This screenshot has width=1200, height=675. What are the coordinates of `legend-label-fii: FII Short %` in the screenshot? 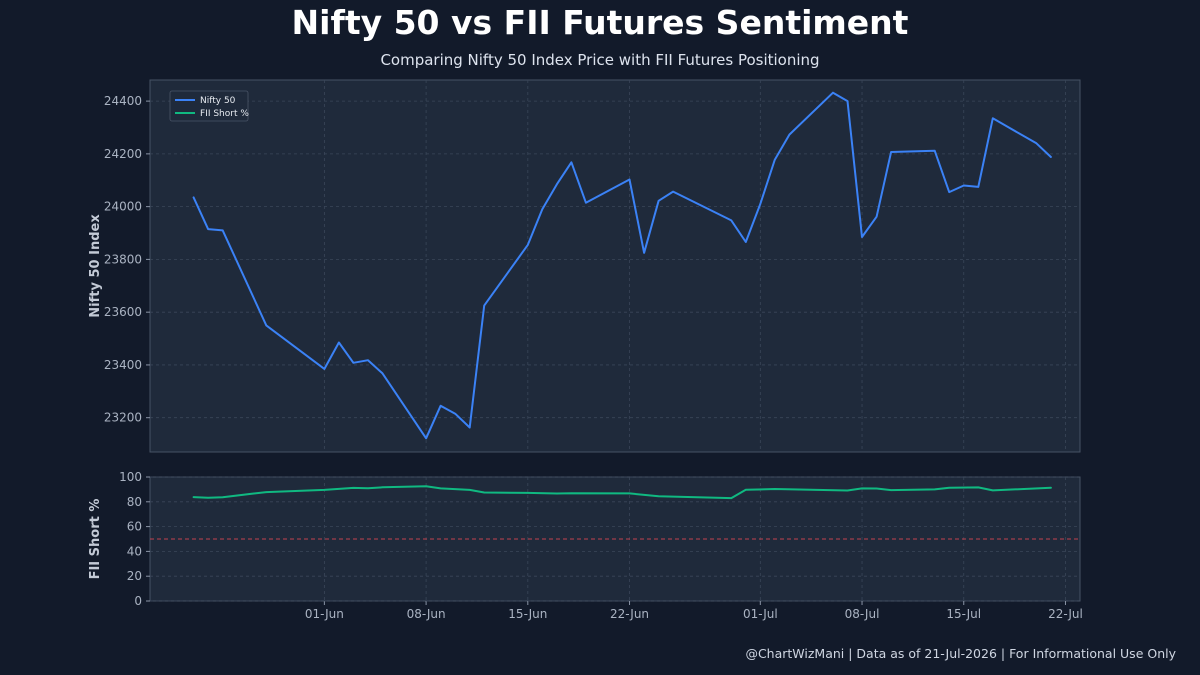 It's located at (224, 114).